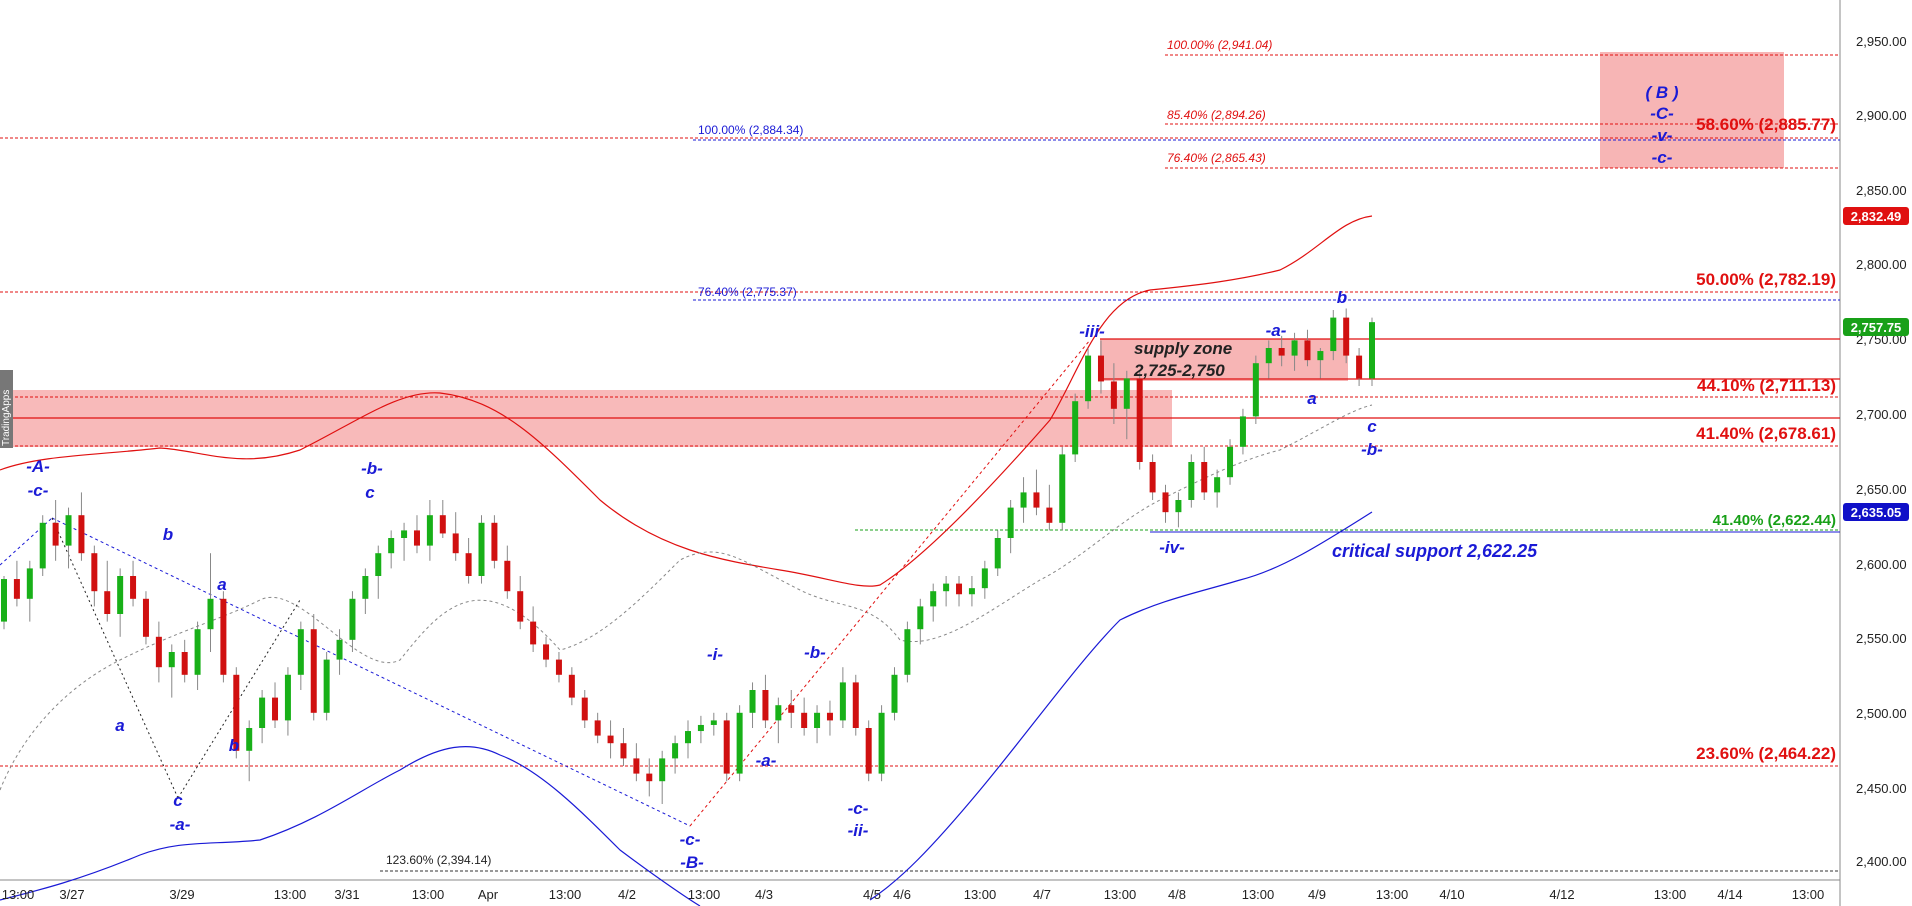  What do you see at coordinates (627, 894) in the screenshot?
I see `x-tick-label: 4/2` at bounding box center [627, 894].